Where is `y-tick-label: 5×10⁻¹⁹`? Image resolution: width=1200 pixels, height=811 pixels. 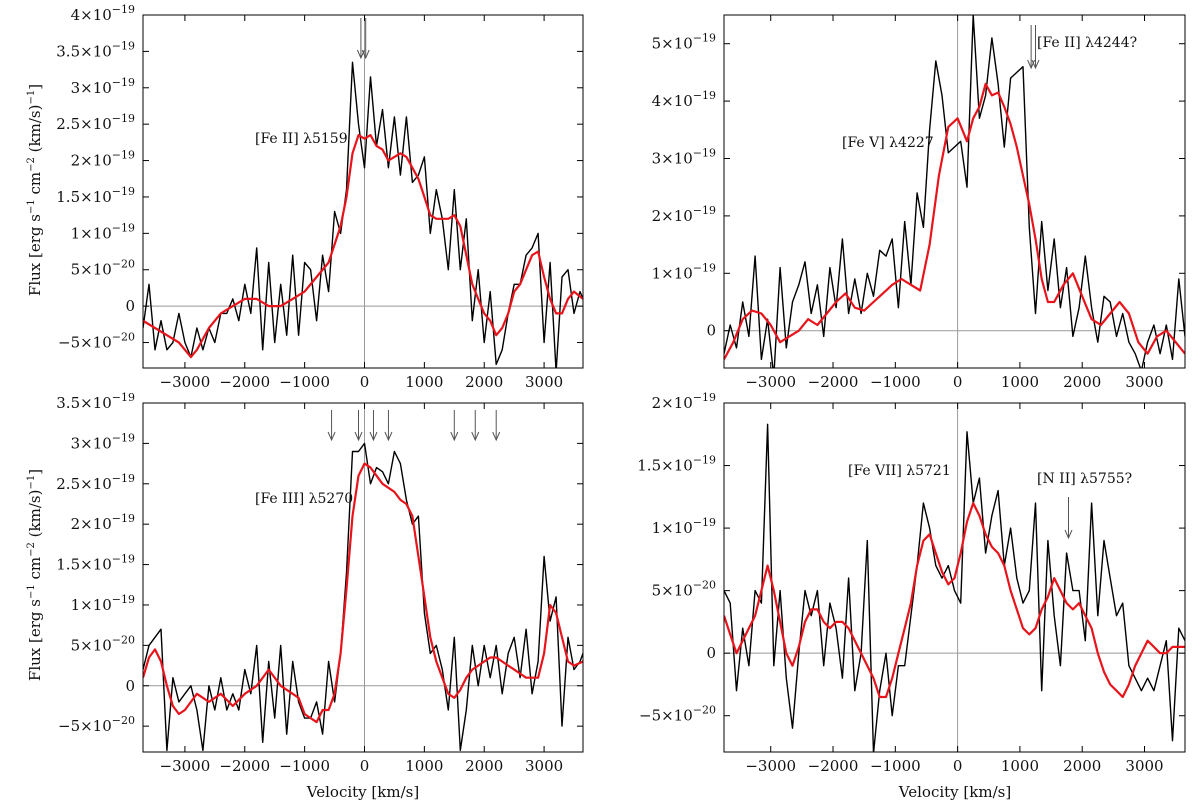 y-tick-label: 5×10⁻¹⁹ is located at coordinates (684, 42).